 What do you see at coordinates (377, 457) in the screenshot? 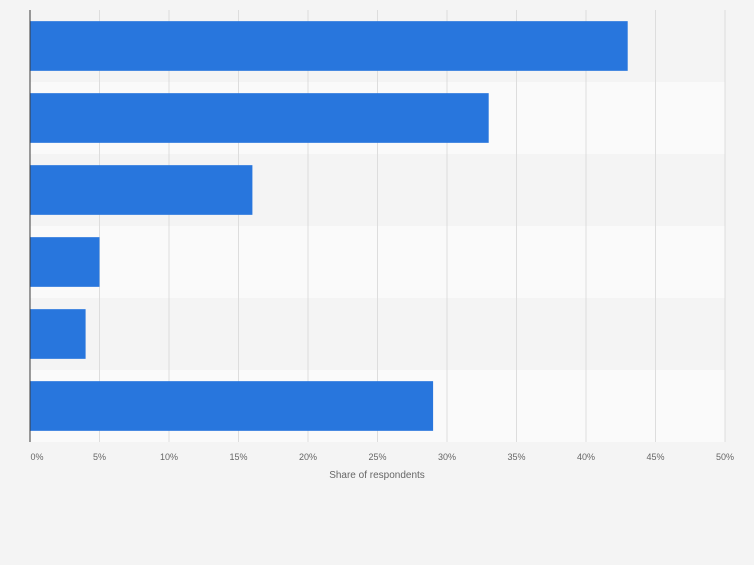
I see `x-tick-label: 25%` at bounding box center [377, 457].